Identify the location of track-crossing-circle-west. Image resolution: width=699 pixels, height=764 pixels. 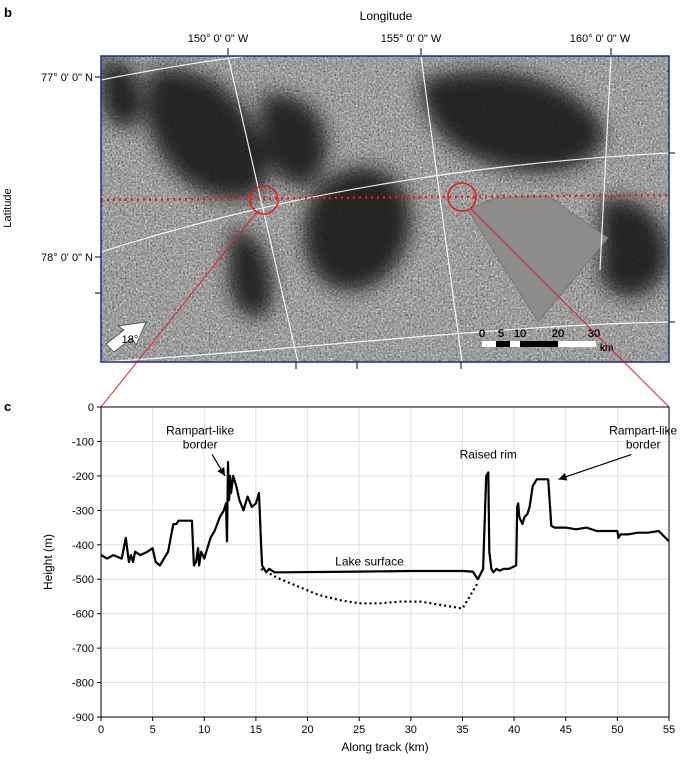
(264, 200).